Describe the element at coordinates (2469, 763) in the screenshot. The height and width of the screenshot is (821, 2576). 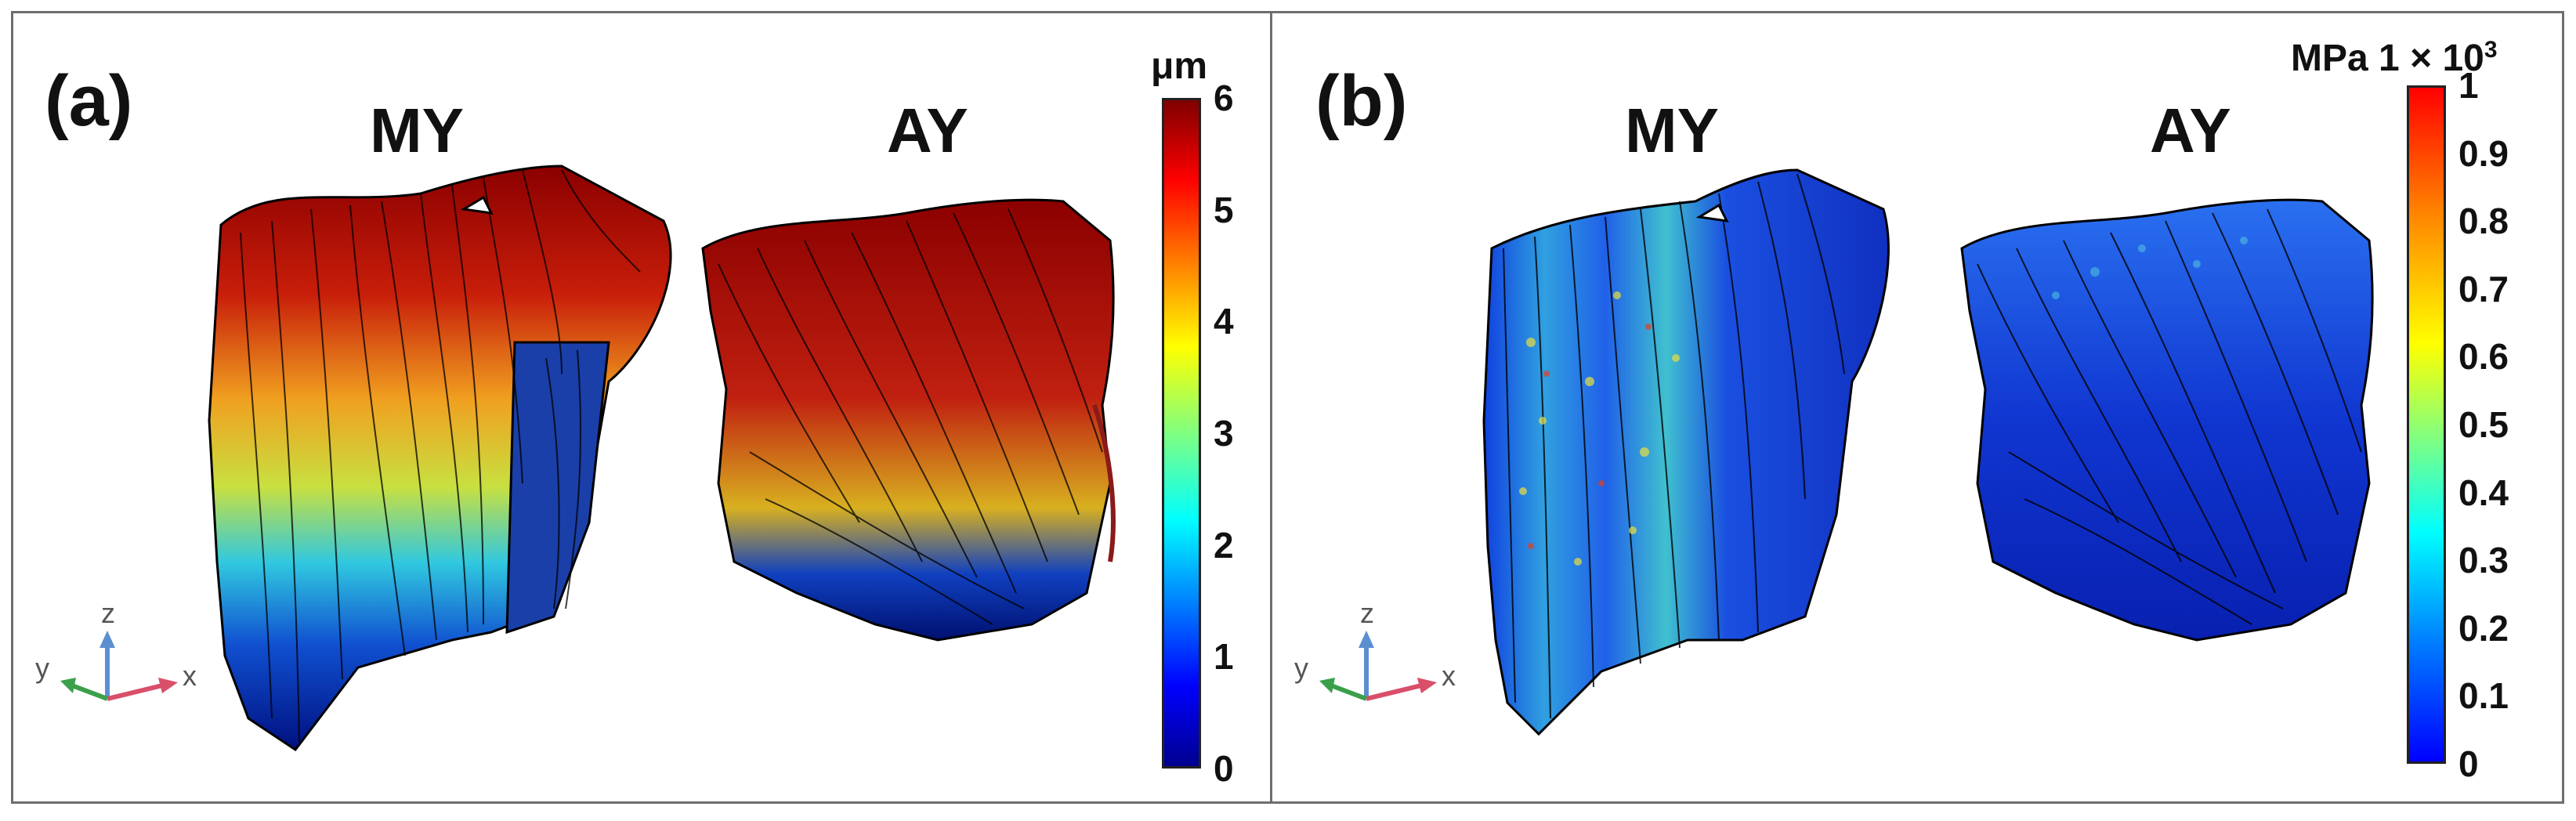
I see `panel-b-colorbar-tick-10: 0` at that location.